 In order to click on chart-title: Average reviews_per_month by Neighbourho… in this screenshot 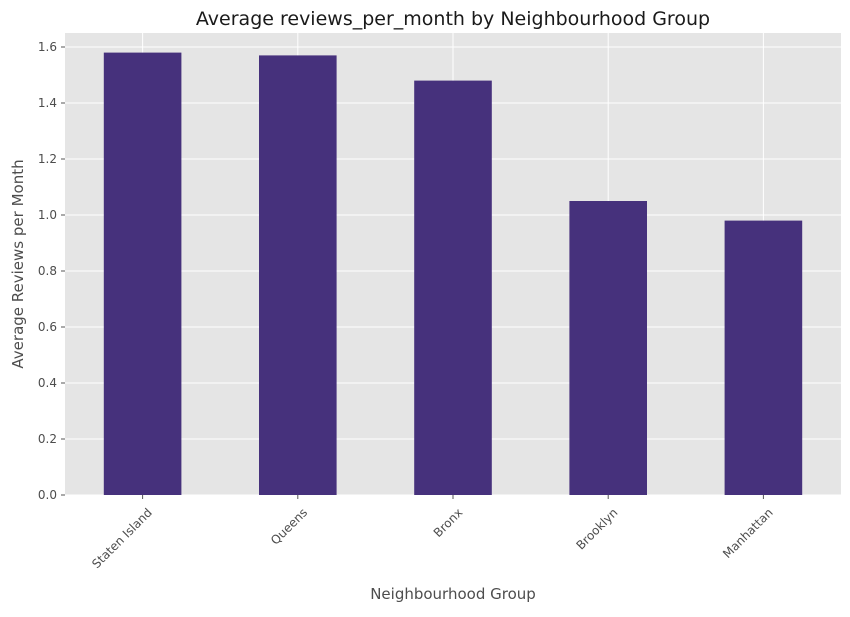, I will do `click(453, 19)`.